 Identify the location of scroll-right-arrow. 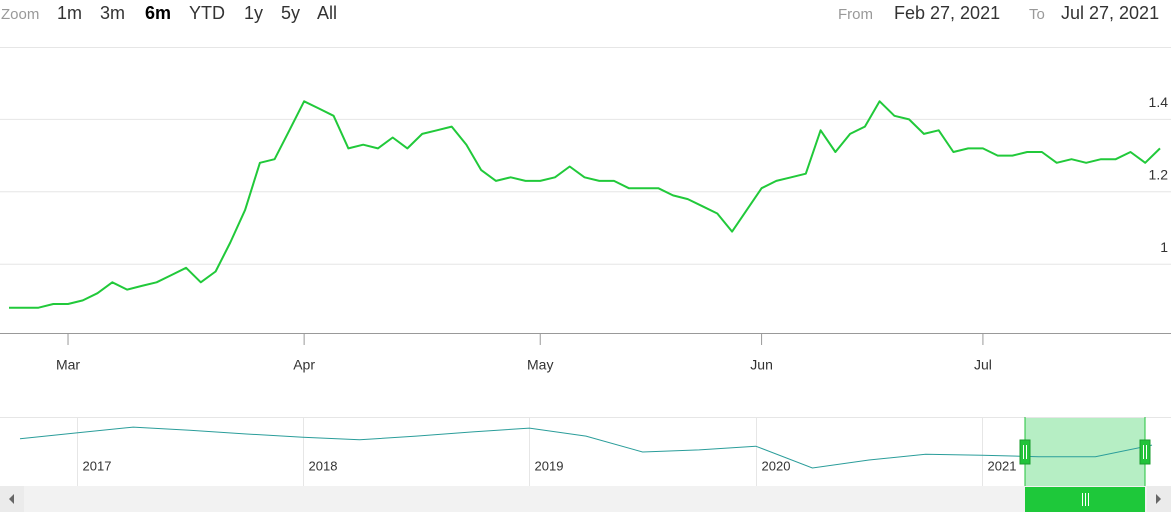
(1158, 499).